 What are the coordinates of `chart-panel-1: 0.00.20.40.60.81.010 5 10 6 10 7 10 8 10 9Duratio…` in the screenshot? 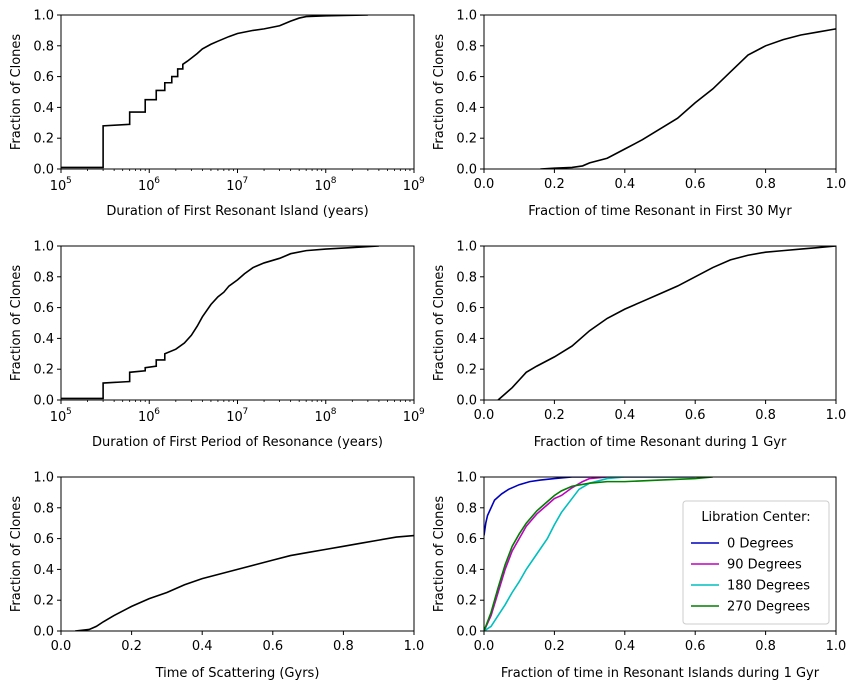 It's located at (217, 114).